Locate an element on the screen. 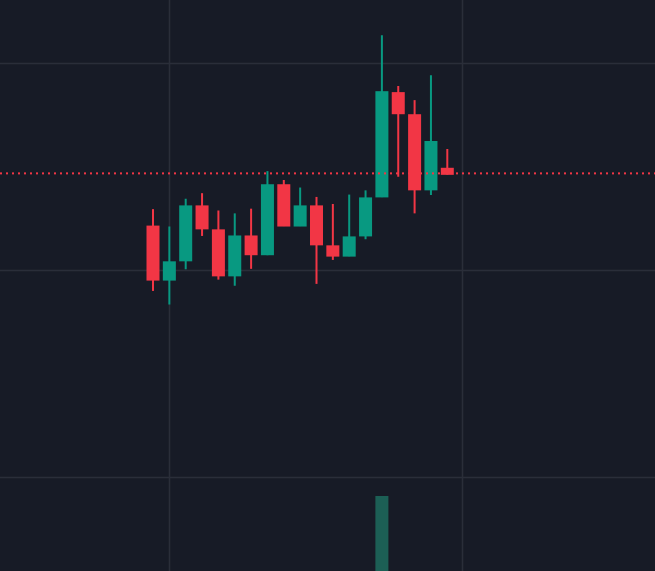 The image size is (655, 571). volume-bar is located at coordinates (382, 533).